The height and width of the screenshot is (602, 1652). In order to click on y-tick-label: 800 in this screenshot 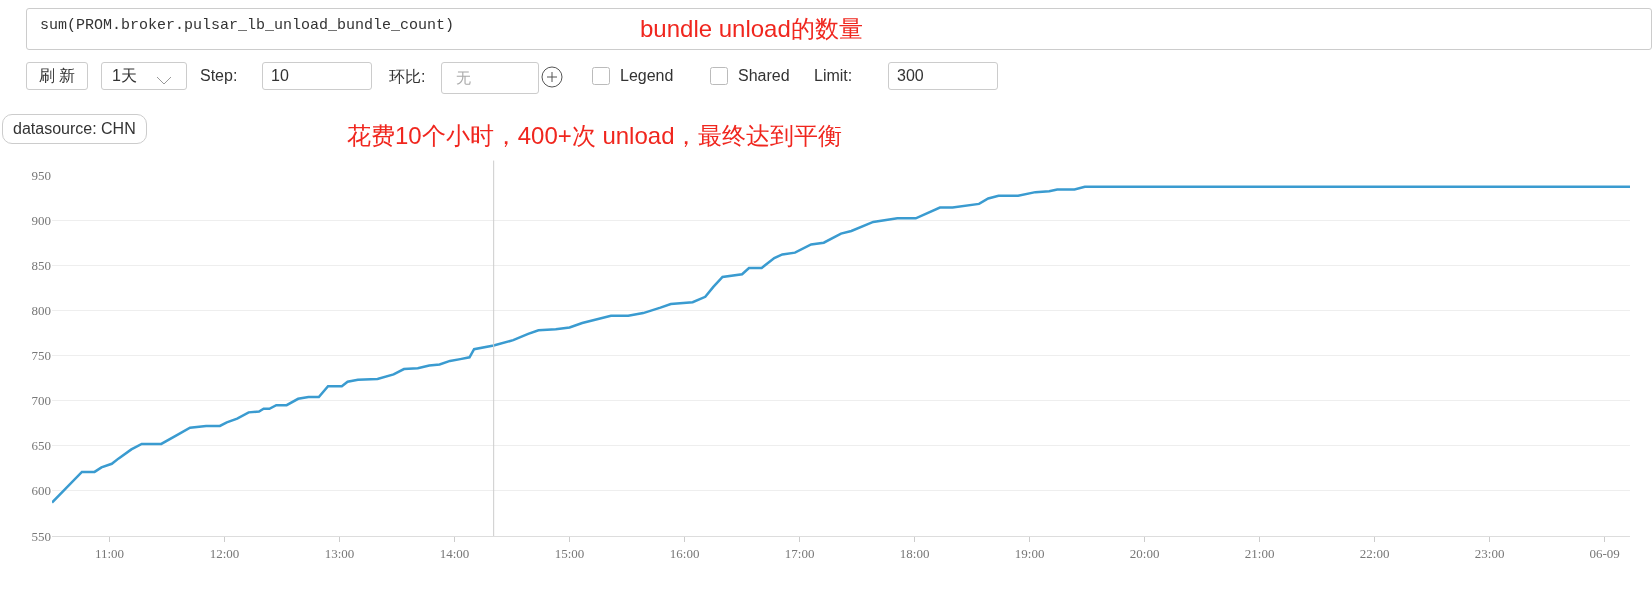, I will do `click(41, 310)`.